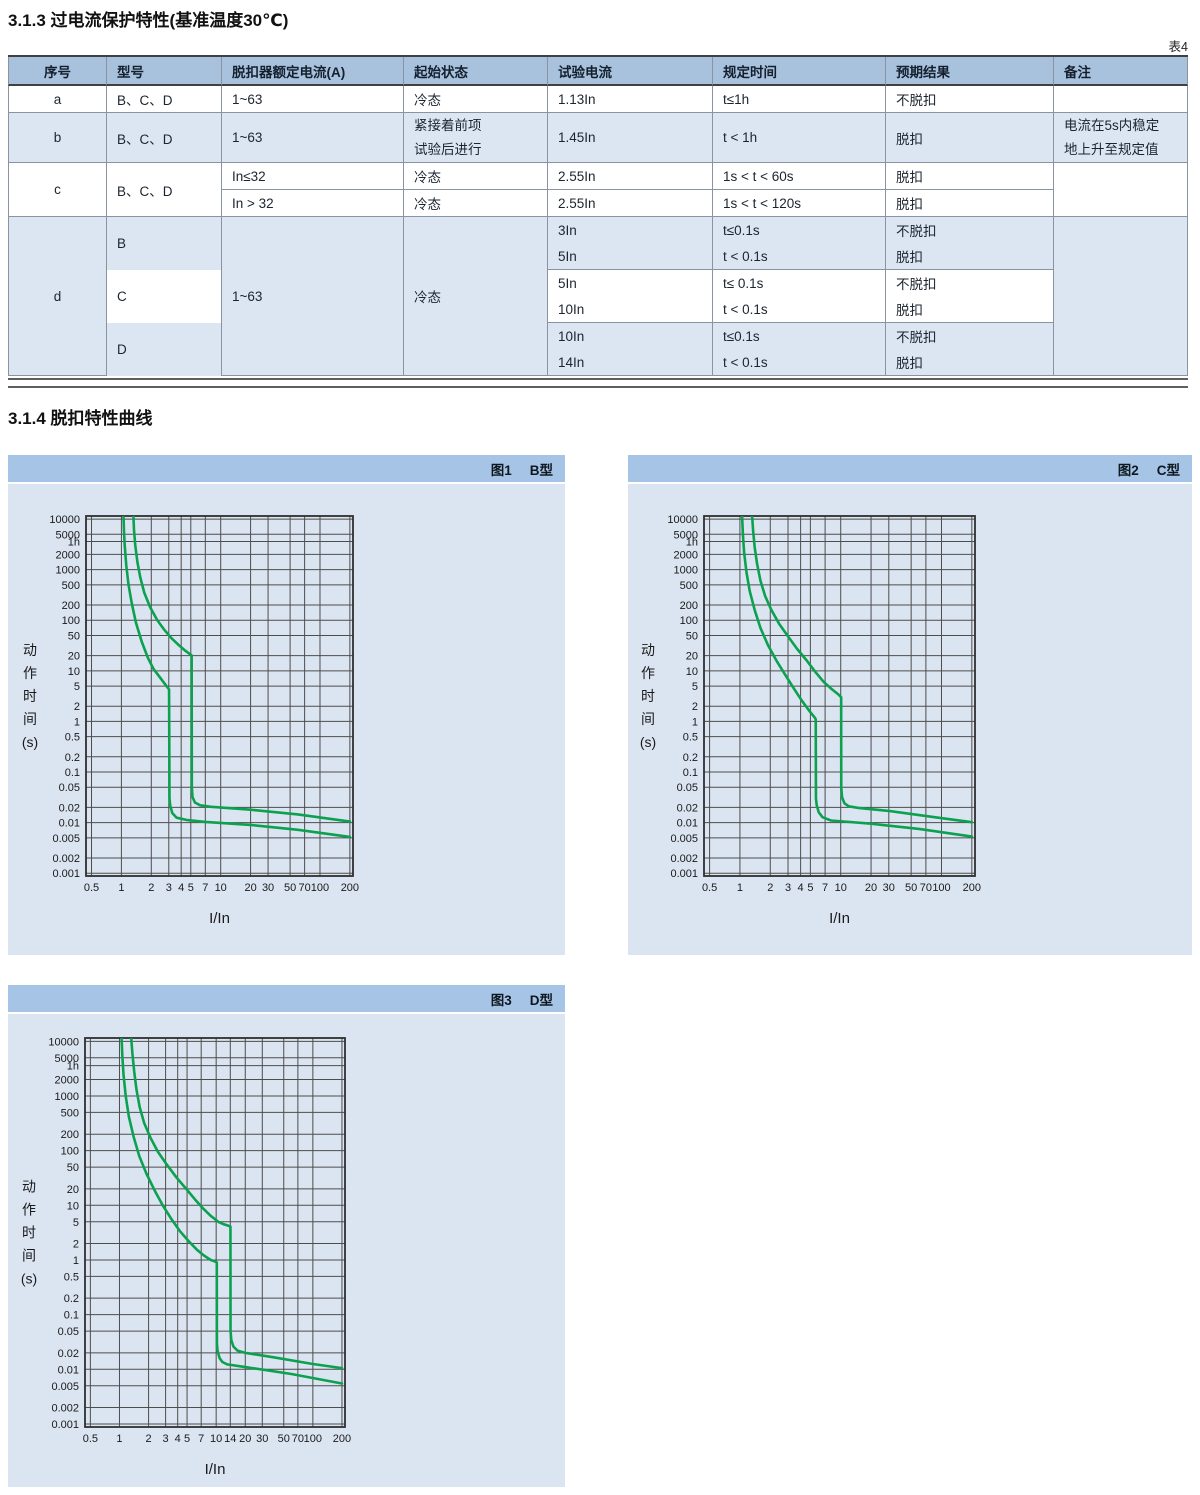 This screenshot has height=1495, width=1200. What do you see at coordinates (598, 309) in the screenshot?
I see `table-row: 10In t < 0.1s 脱扣` at bounding box center [598, 309].